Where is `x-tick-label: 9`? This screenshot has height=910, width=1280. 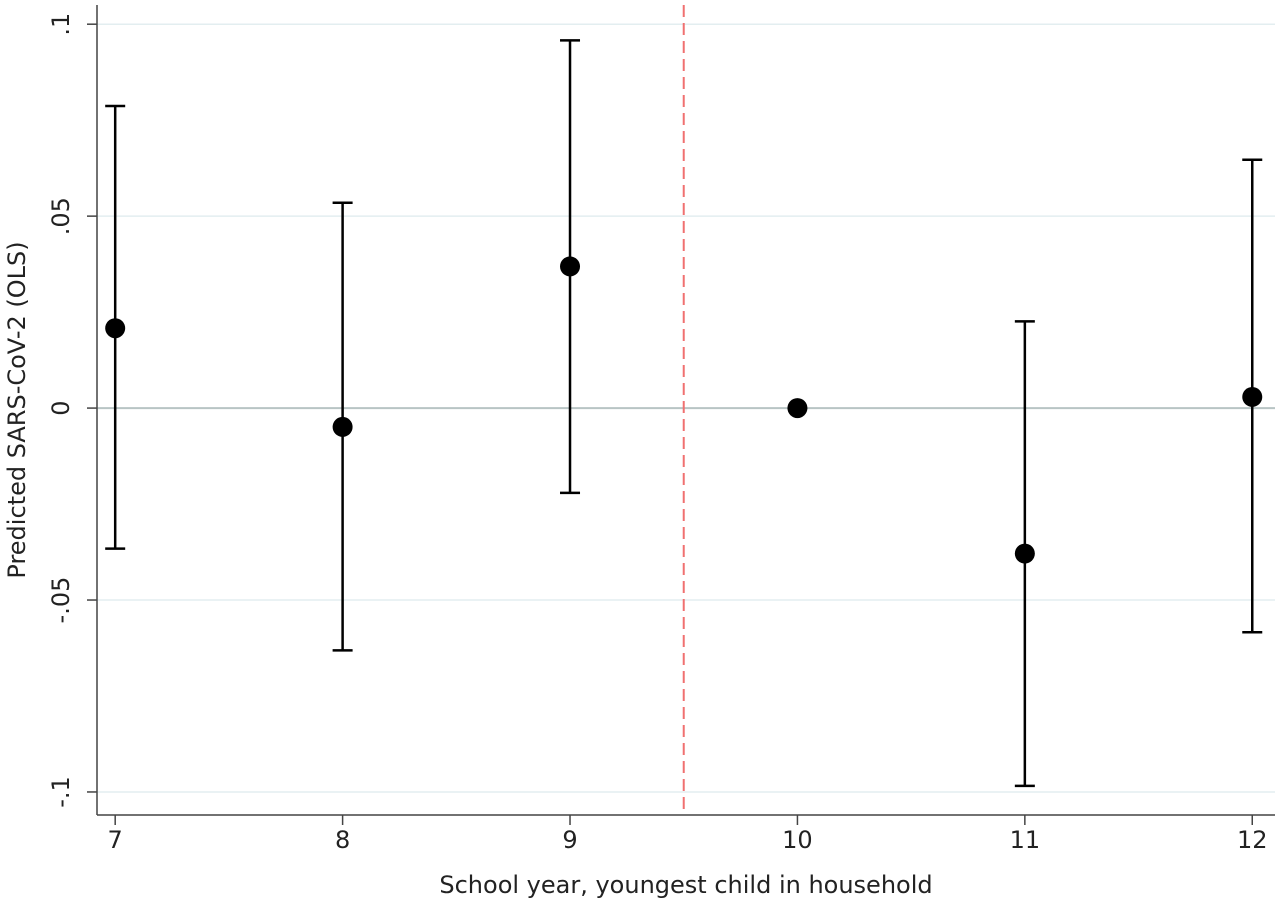
x-tick-label: 9 is located at coordinates (569, 840).